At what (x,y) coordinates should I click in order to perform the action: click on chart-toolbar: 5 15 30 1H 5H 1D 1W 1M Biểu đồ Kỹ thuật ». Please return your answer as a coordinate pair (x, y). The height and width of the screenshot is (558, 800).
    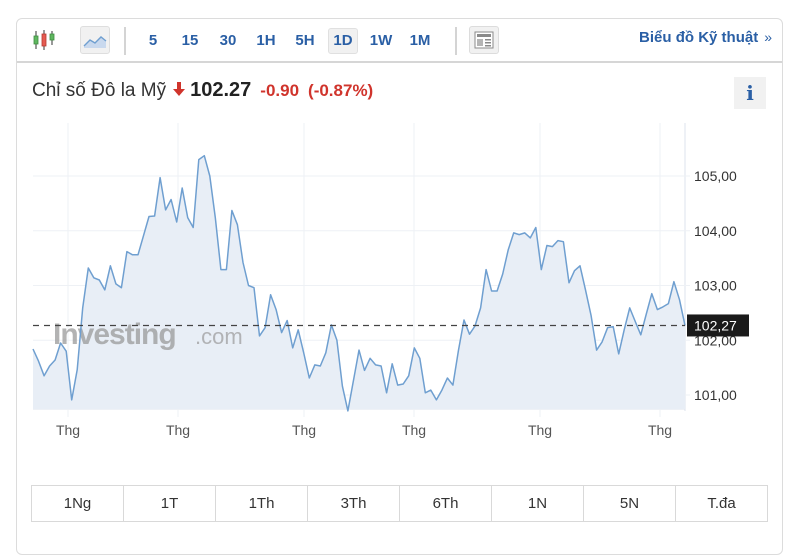
    Looking at the image, I should click on (399, 41).